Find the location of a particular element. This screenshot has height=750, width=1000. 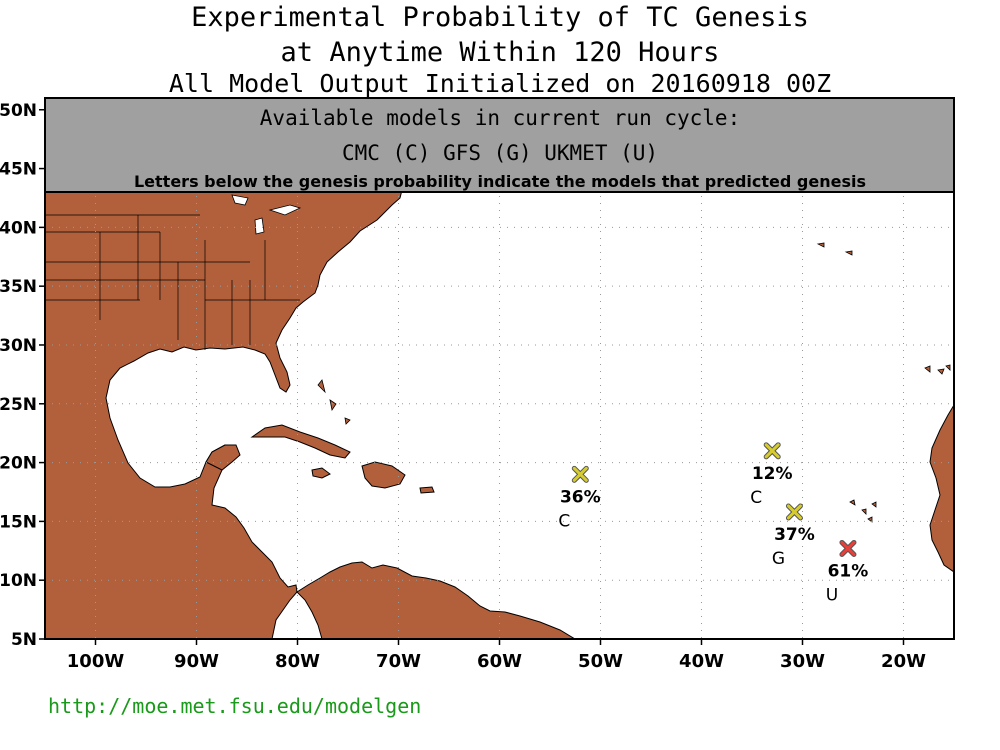

genesis-marker: 37% G is located at coordinates (793, 536).